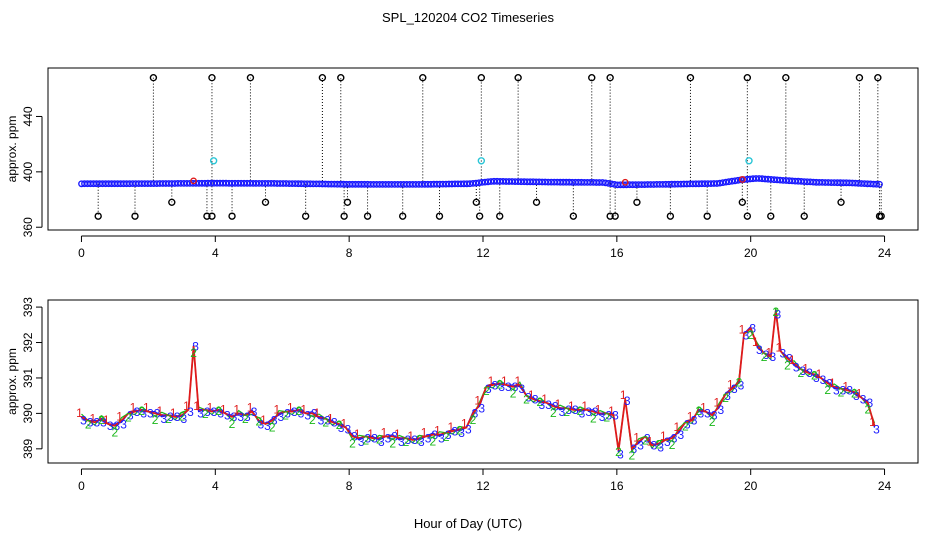 The image size is (936, 540). Describe the element at coordinates (885, 253) in the screenshot. I see `x-tick-label: 24` at that location.